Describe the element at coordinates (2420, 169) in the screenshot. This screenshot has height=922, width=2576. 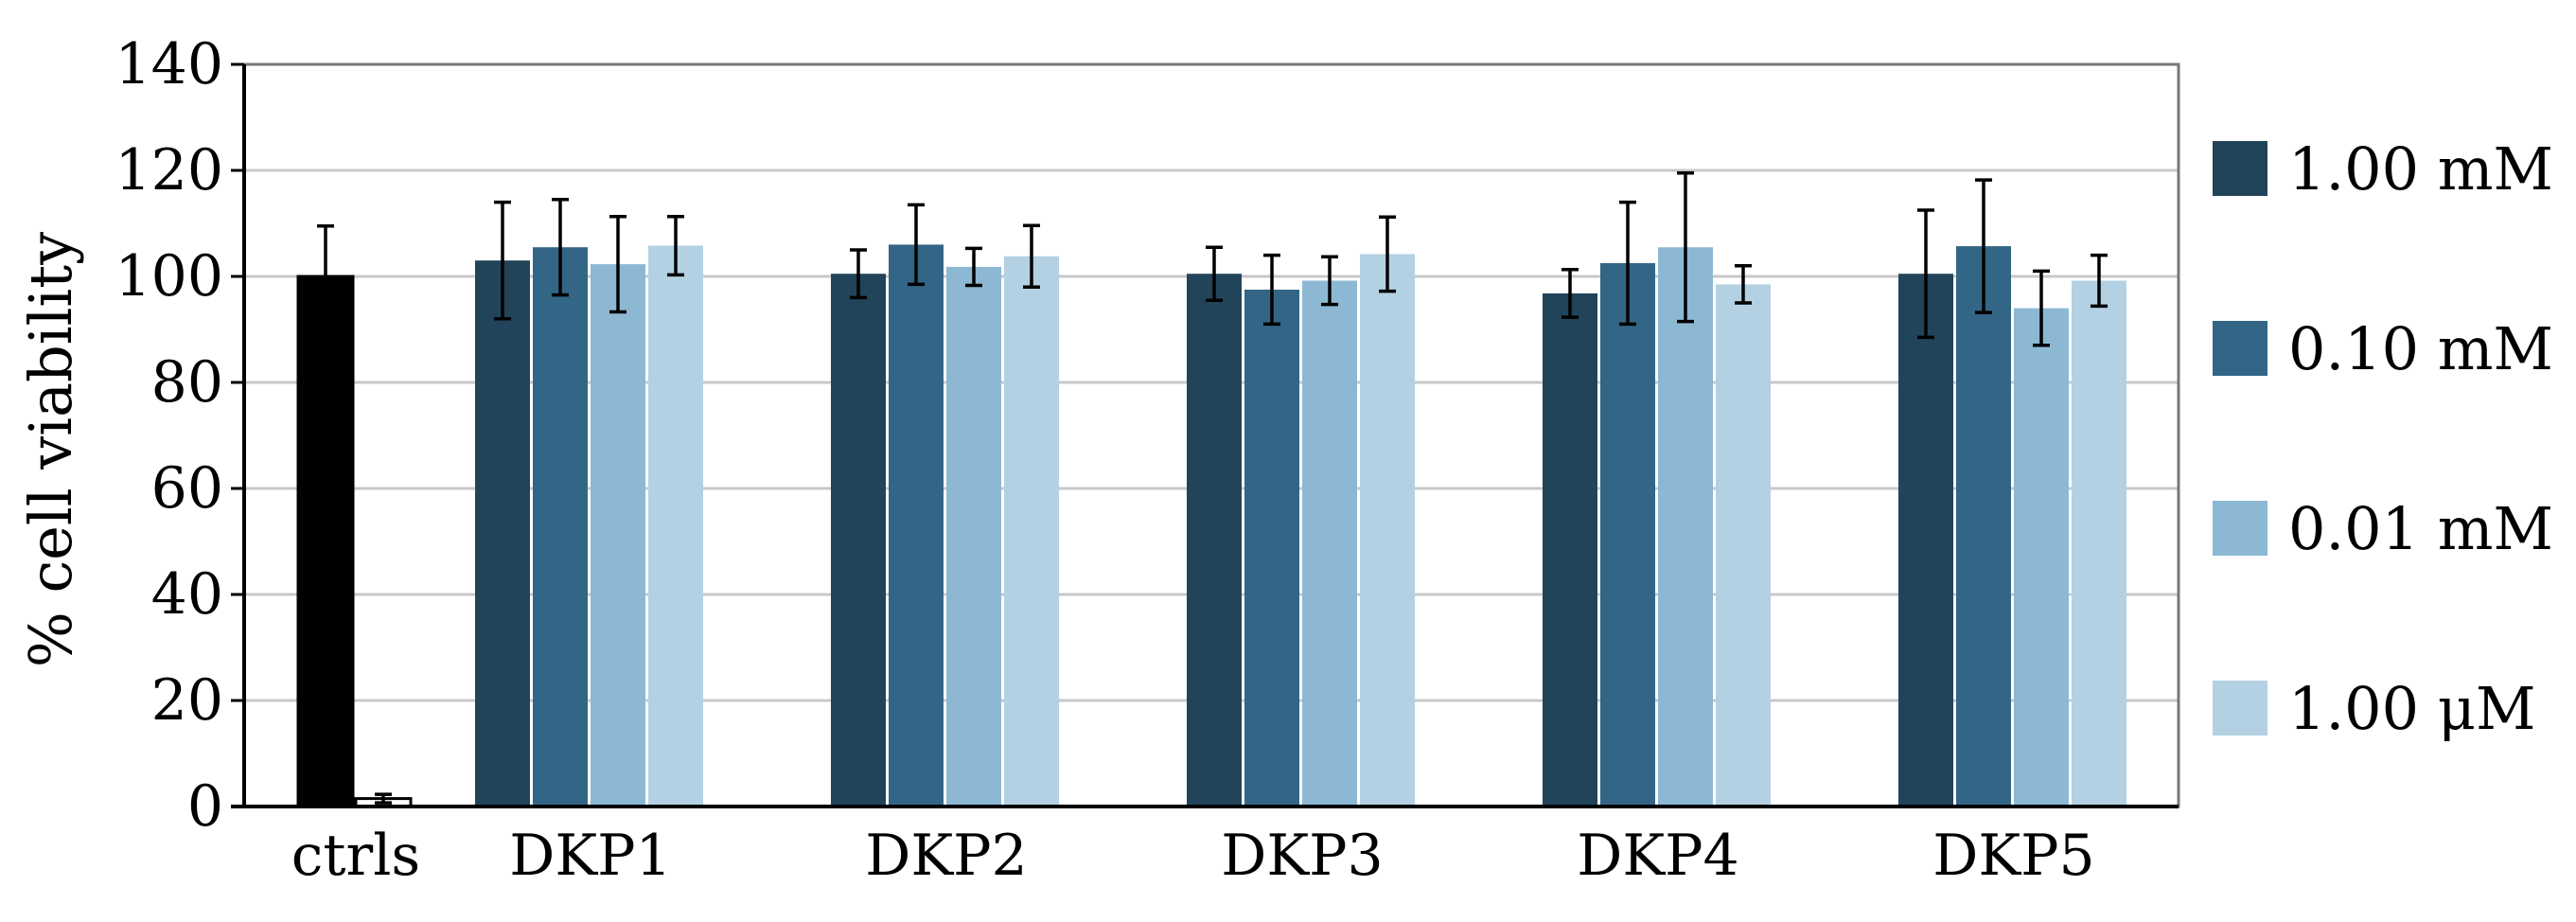
I see `legend-label: 1.00 mM` at that location.